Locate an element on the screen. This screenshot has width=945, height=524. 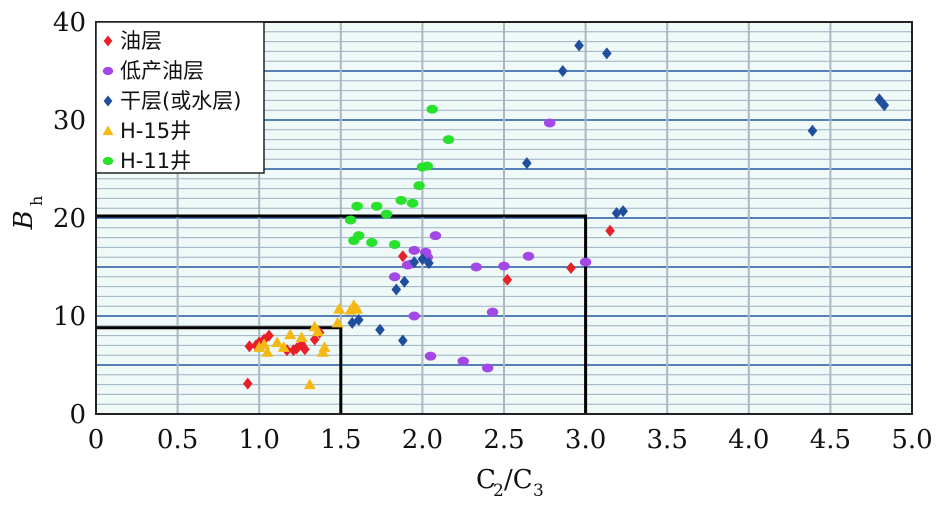
legend-item: H-15井 is located at coordinates (146, 131).